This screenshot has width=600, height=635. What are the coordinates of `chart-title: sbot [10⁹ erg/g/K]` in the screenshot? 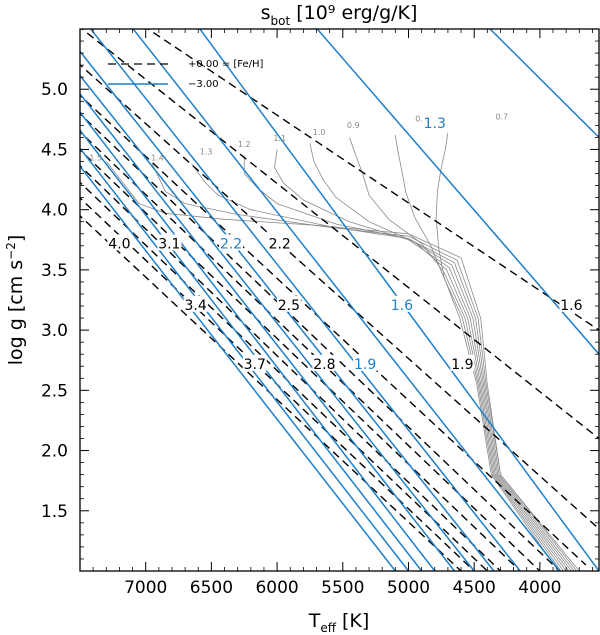 It's located at (339, 15).